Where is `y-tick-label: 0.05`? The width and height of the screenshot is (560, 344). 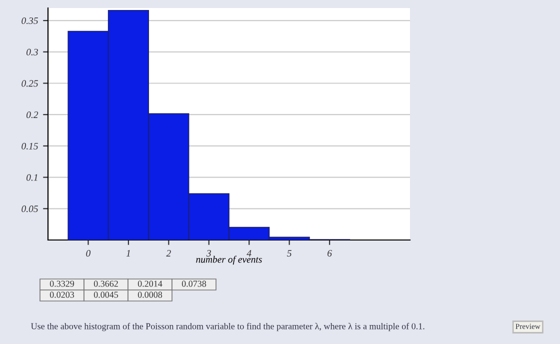 y-tick-label: 0.05 is located at coordinates (30, 209).